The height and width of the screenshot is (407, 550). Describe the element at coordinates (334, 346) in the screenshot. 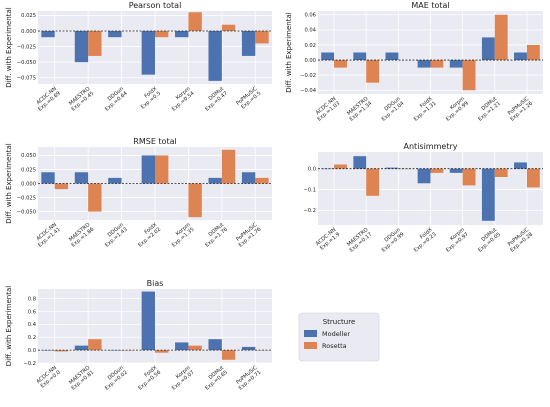

I see `legend-label-rosetta: Rosetta` at that location.